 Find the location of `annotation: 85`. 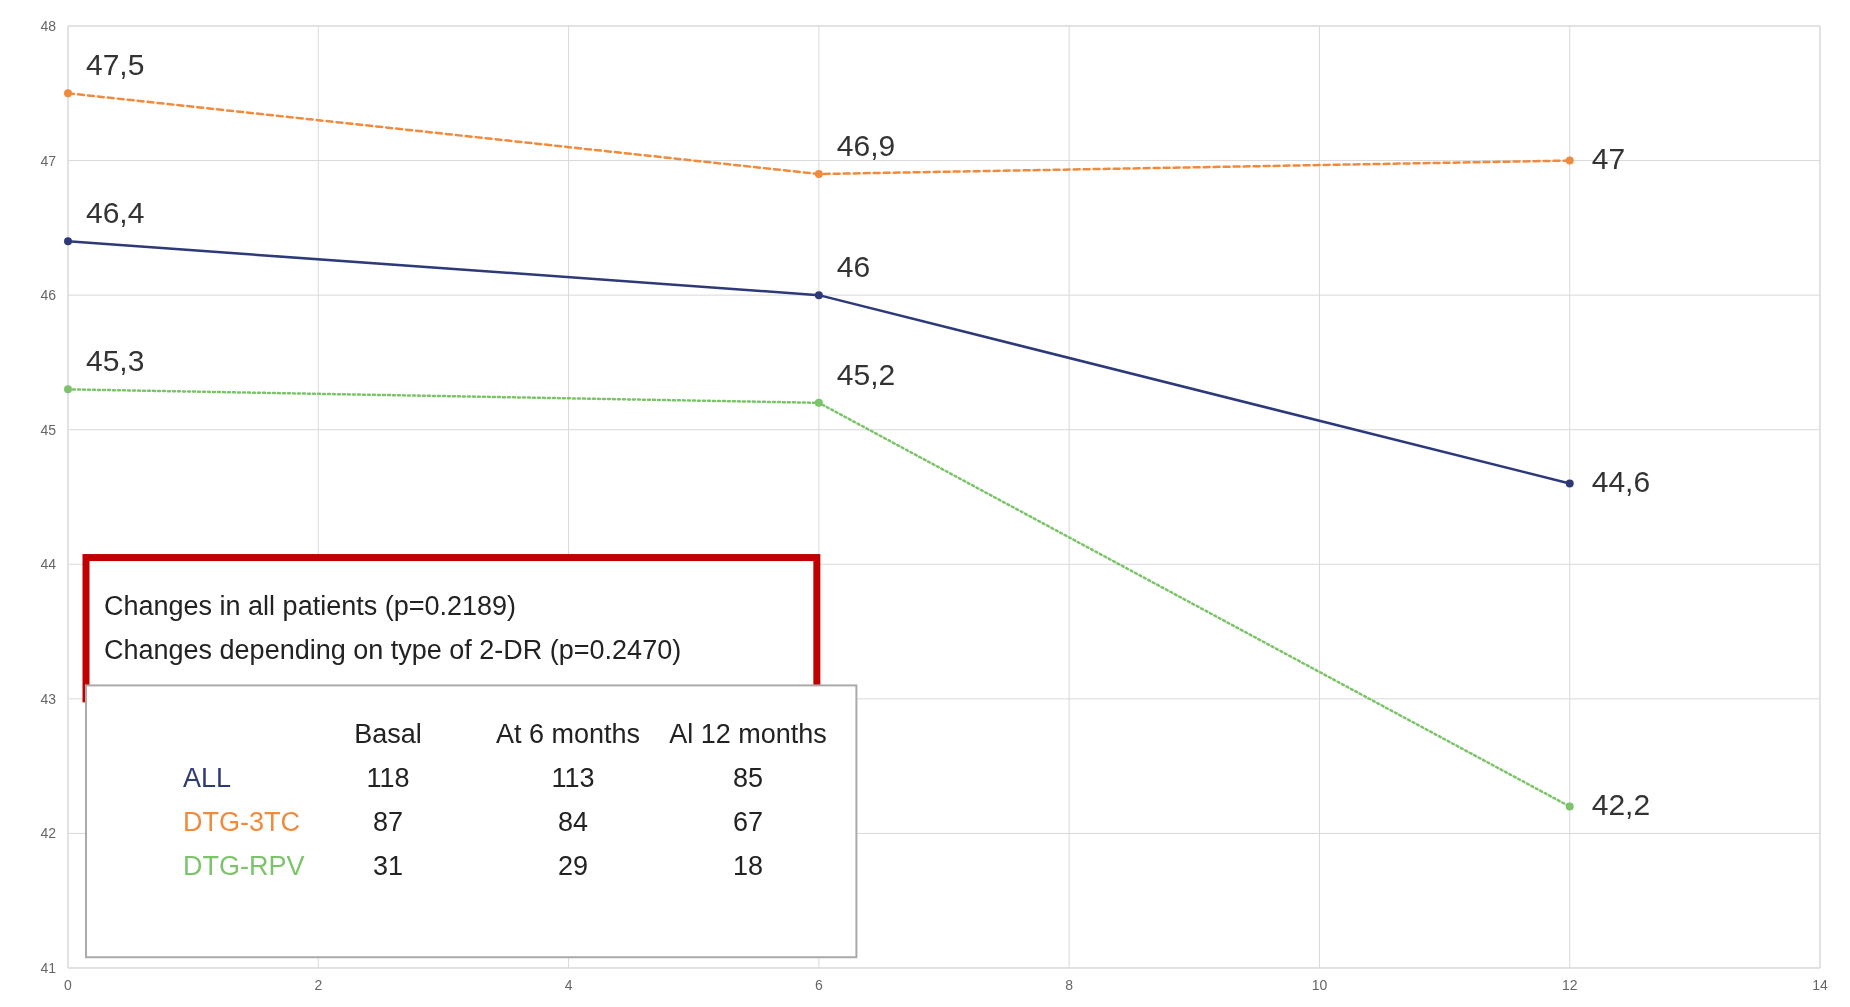

annotation: 85 is located at coordinates (748, 778).